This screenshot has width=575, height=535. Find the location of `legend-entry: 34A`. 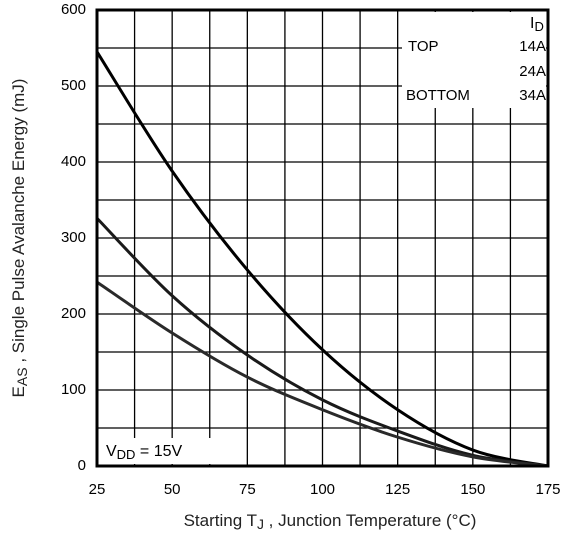

legend-entry: 34A is located at coordinates (532, 95).